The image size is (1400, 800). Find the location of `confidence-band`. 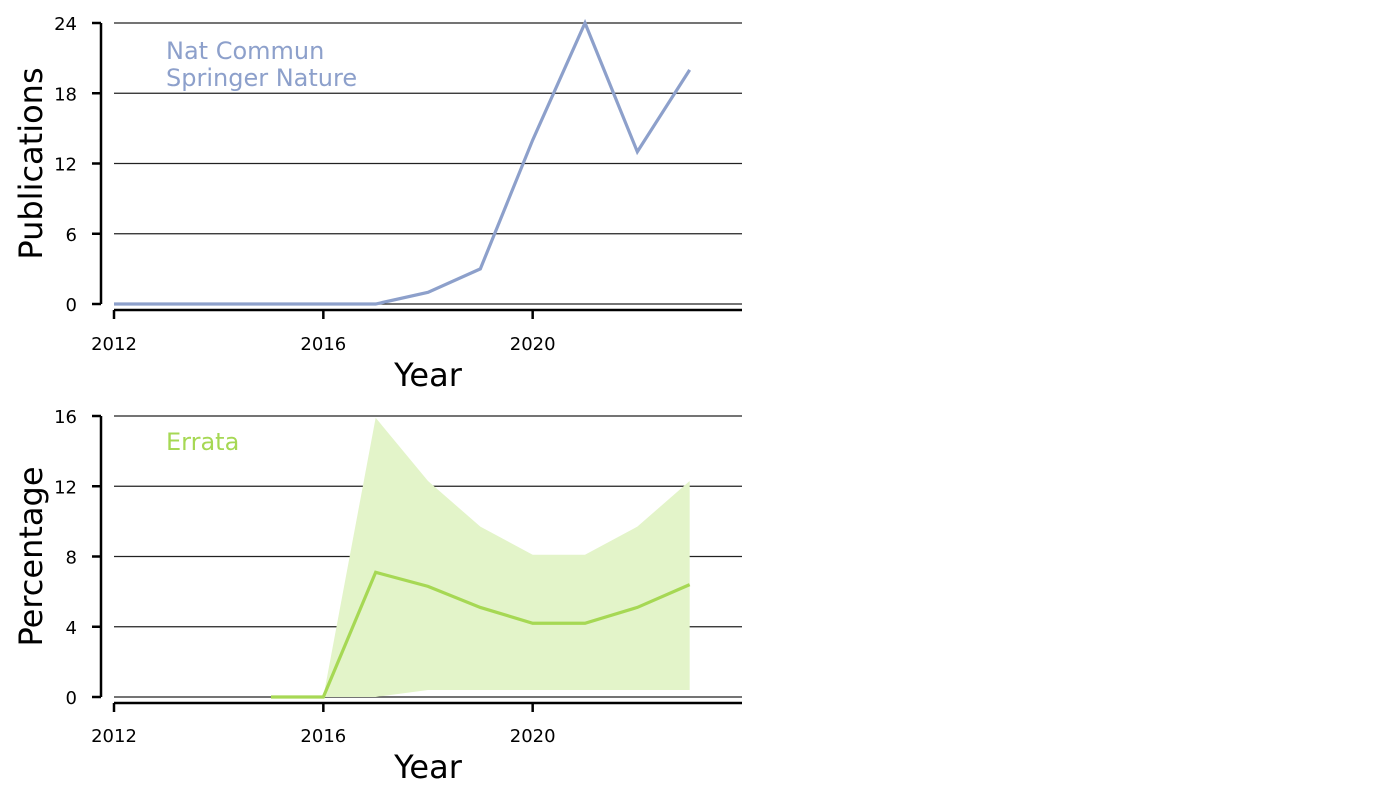

confidence-band is located at coordinates (506, 557).